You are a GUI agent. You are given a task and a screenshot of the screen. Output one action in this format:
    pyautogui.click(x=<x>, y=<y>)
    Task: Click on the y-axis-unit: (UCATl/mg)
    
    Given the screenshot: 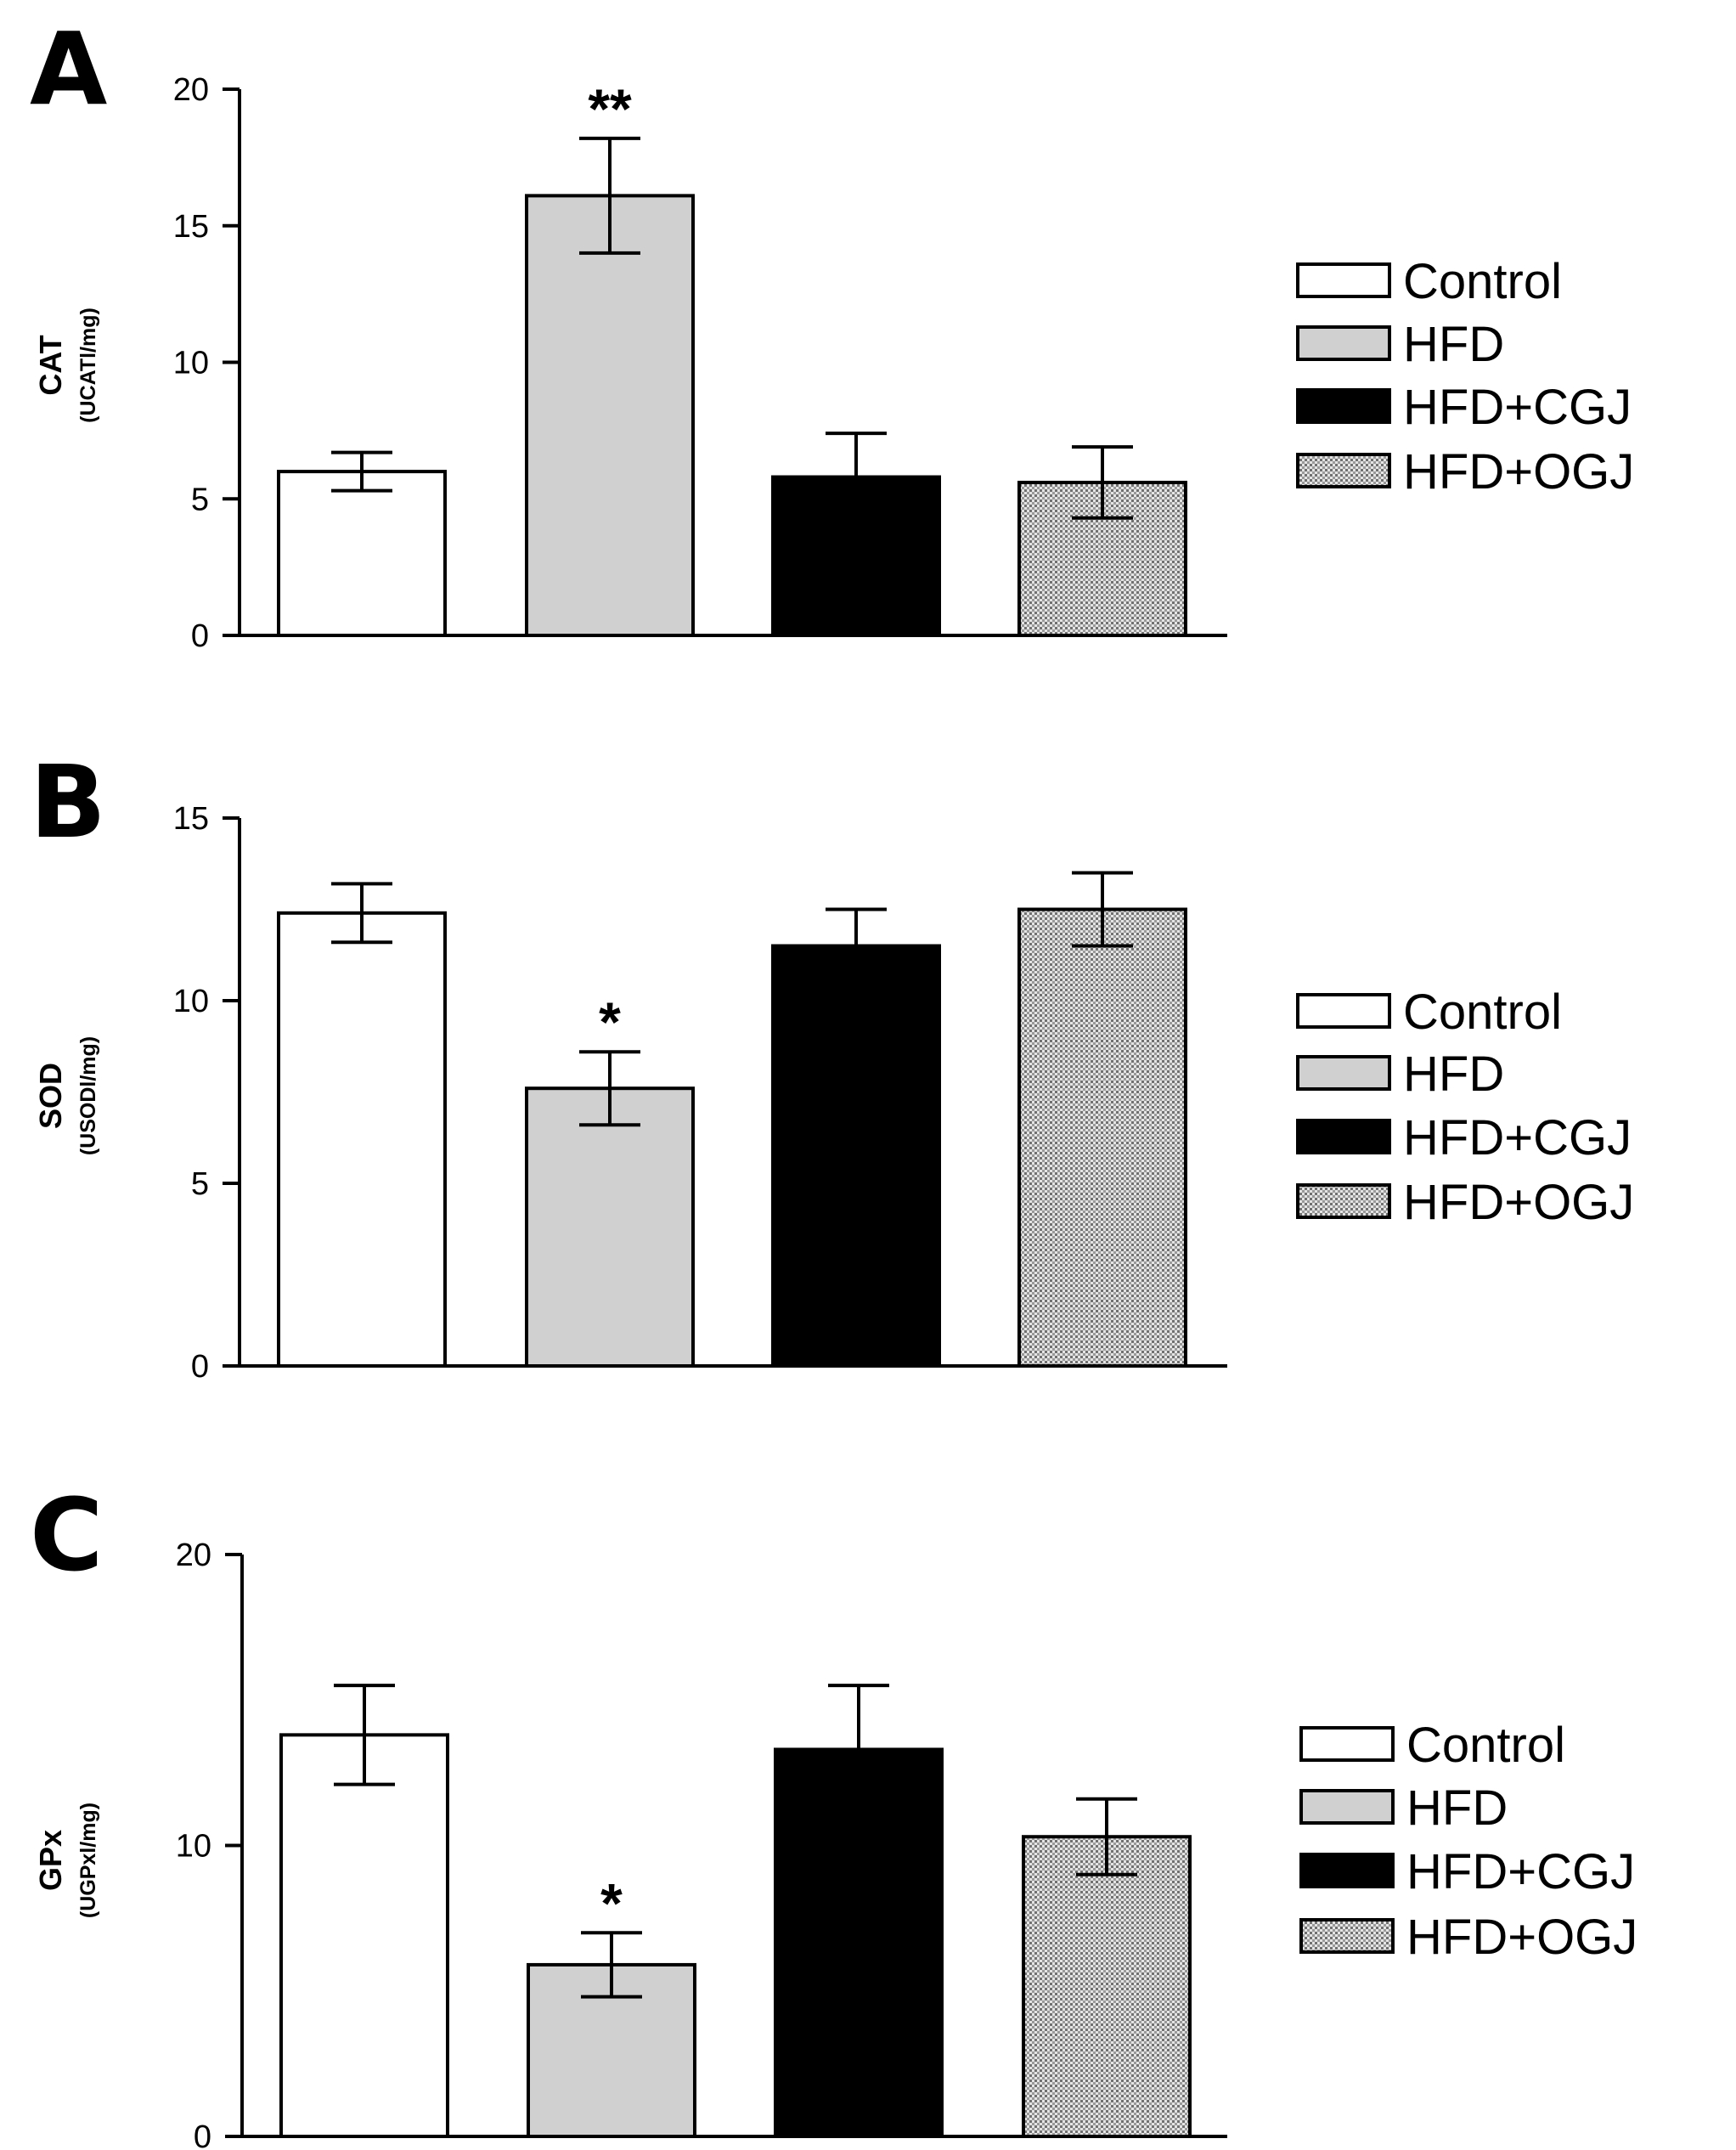 What is the action you would take?
    pyautogui.click(x=88, y=365)
    